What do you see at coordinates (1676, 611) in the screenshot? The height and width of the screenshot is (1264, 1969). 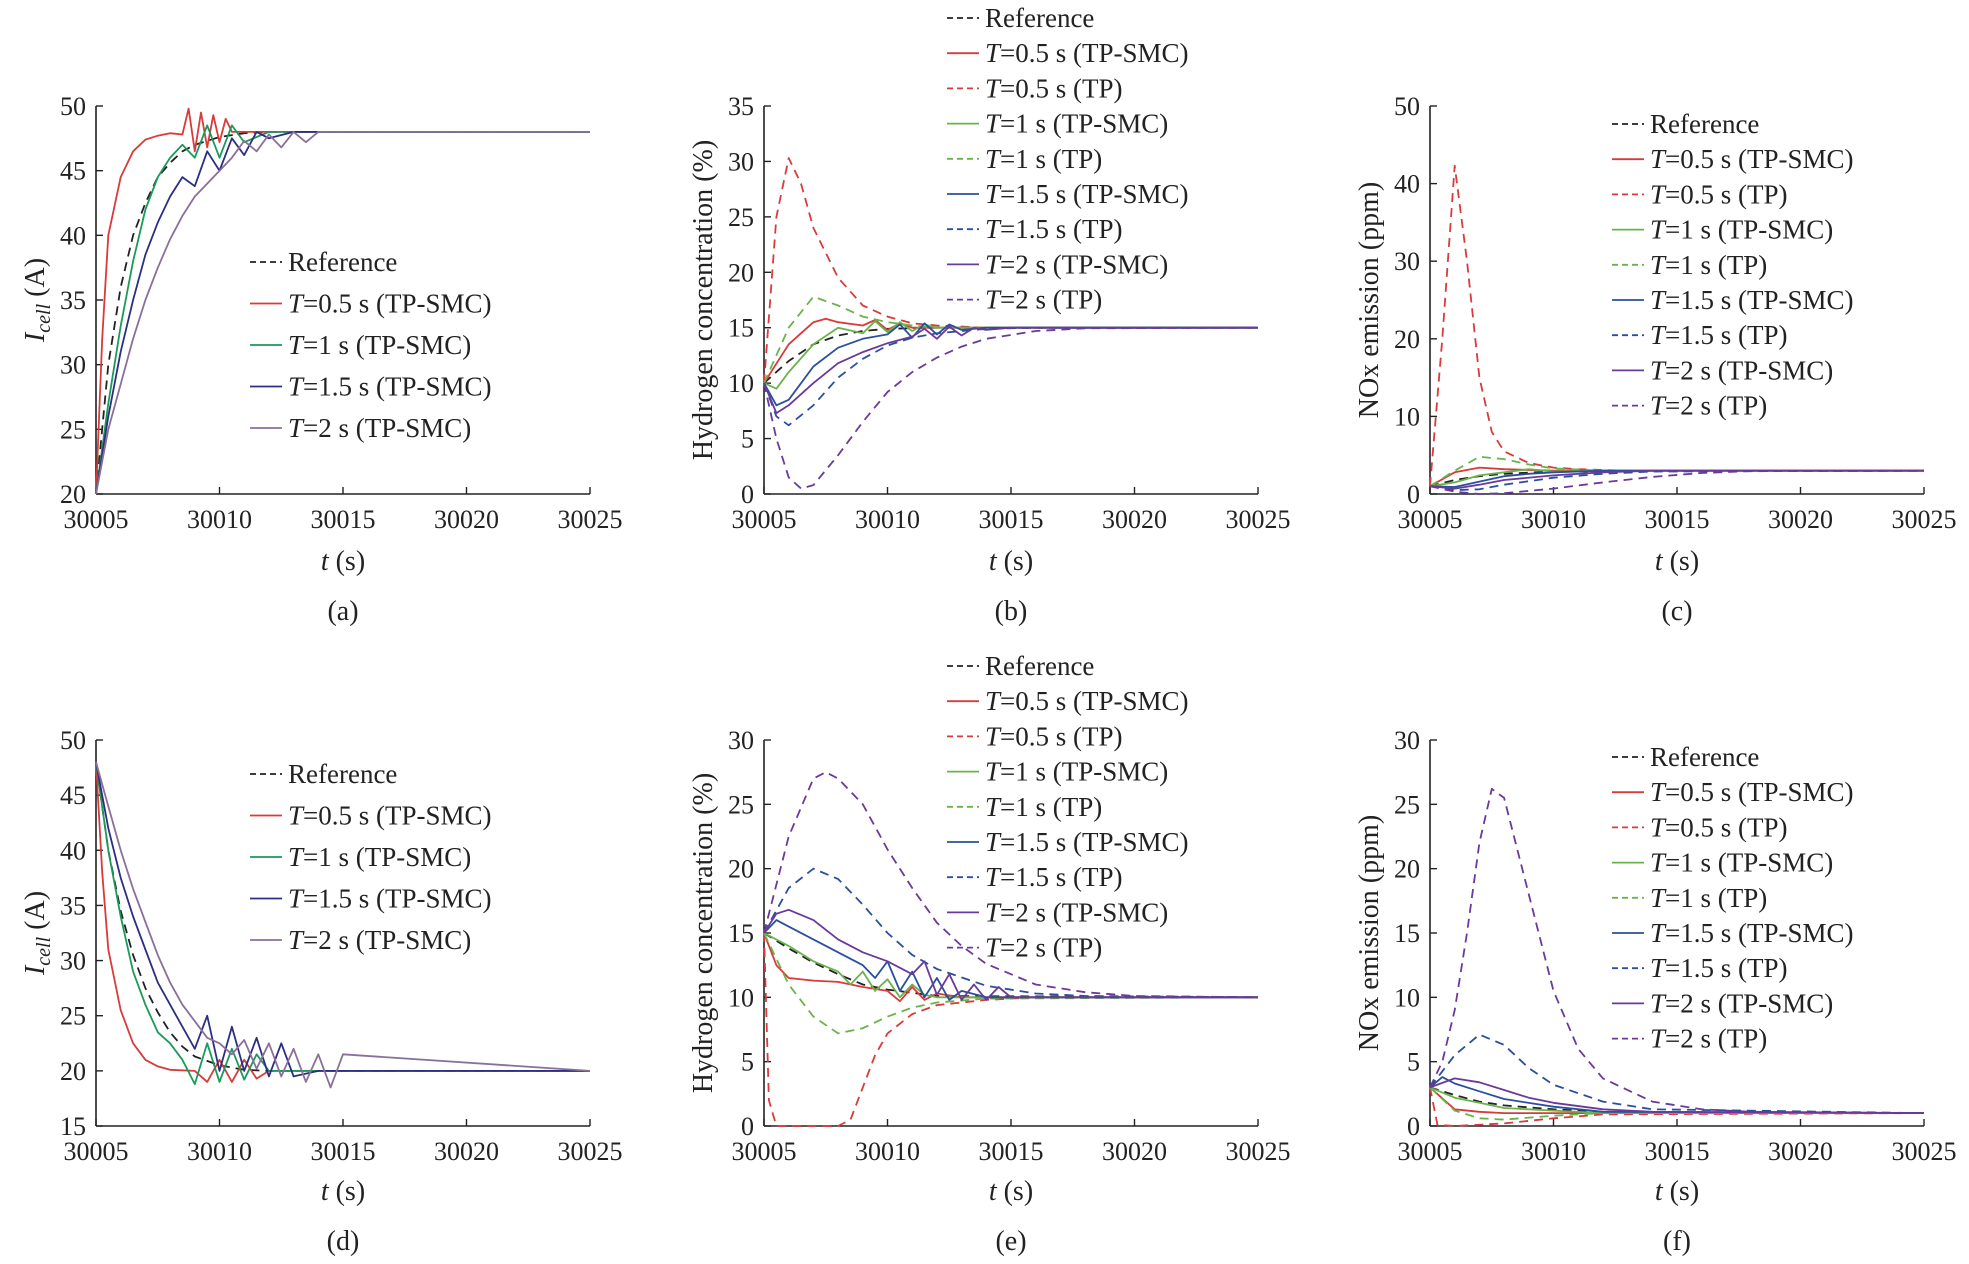 I see `panel-label: (c)` at bounding box center [1676, 611].